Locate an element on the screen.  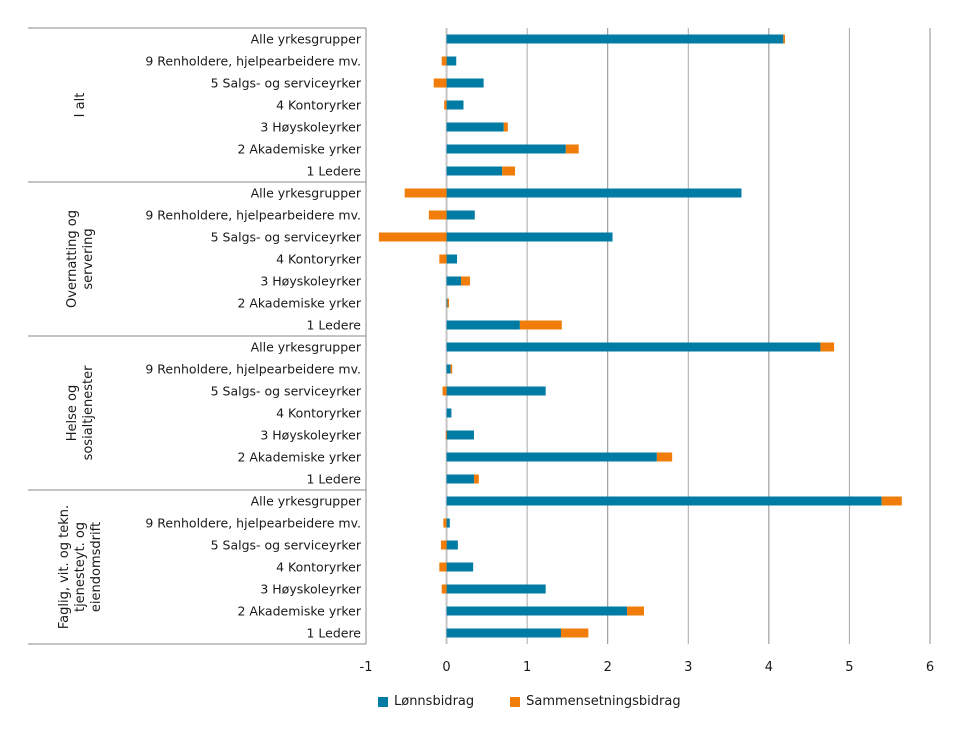
group-label-line: servering is located at coordinates (88, 258).